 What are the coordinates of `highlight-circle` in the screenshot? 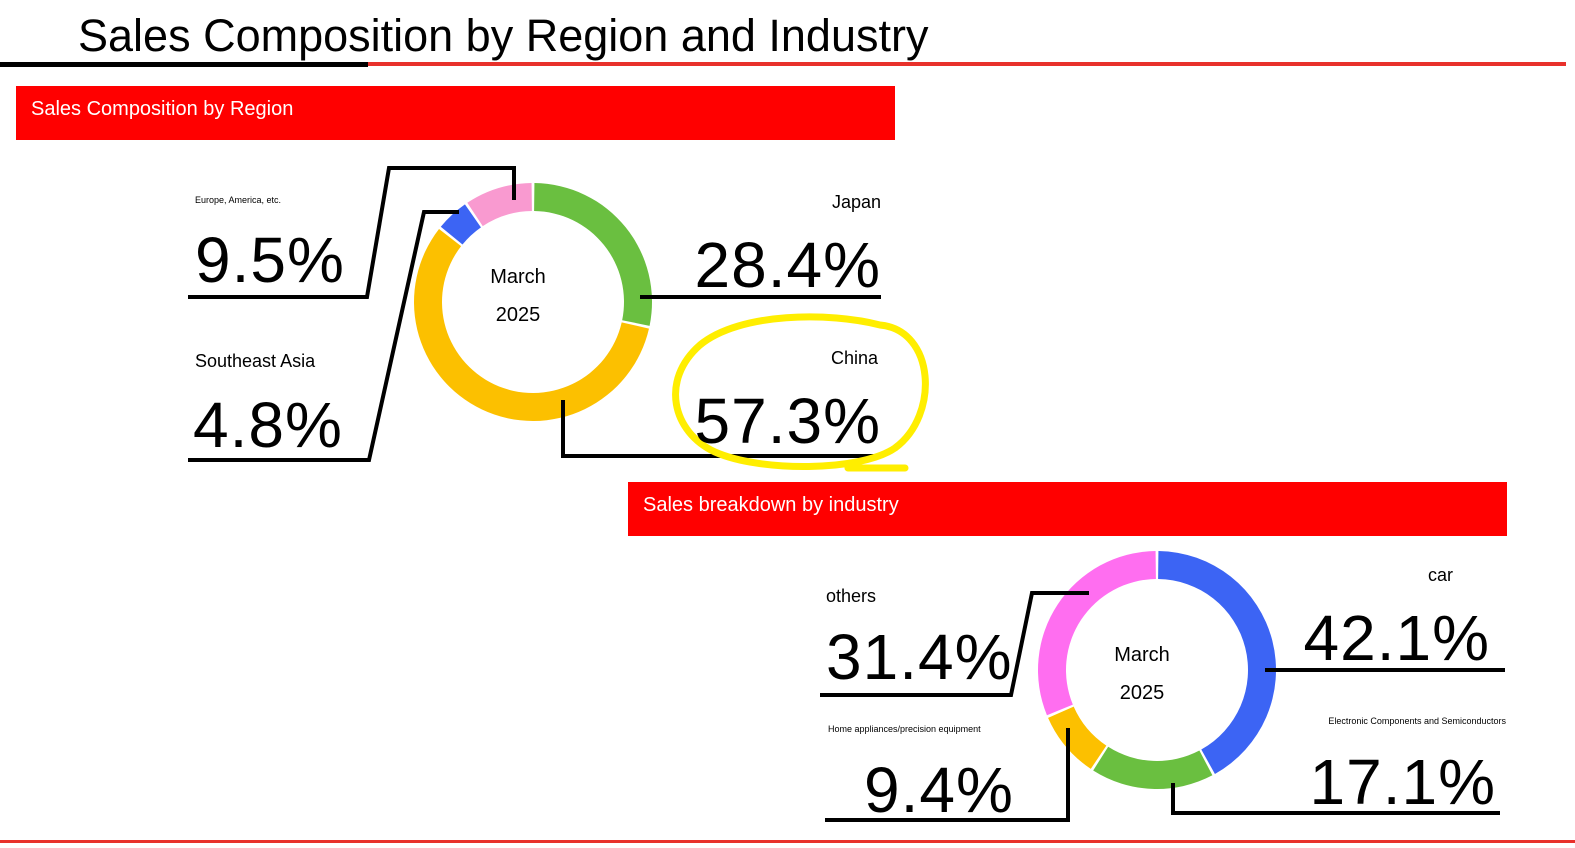 It's located at (800, 392).